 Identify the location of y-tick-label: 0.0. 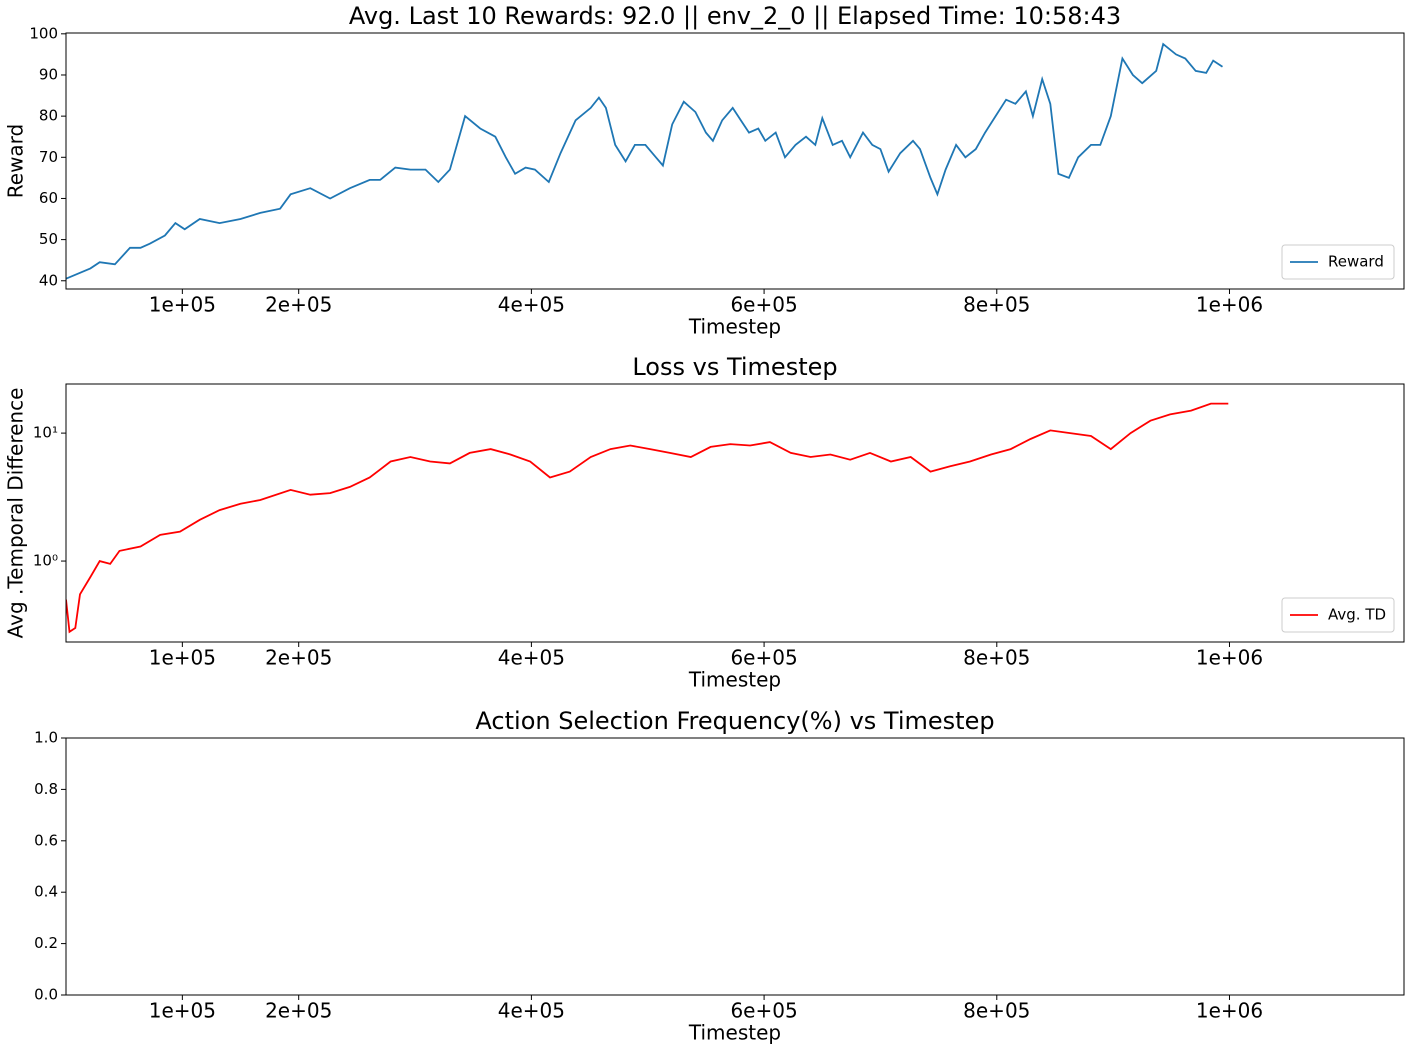
(46, 995).